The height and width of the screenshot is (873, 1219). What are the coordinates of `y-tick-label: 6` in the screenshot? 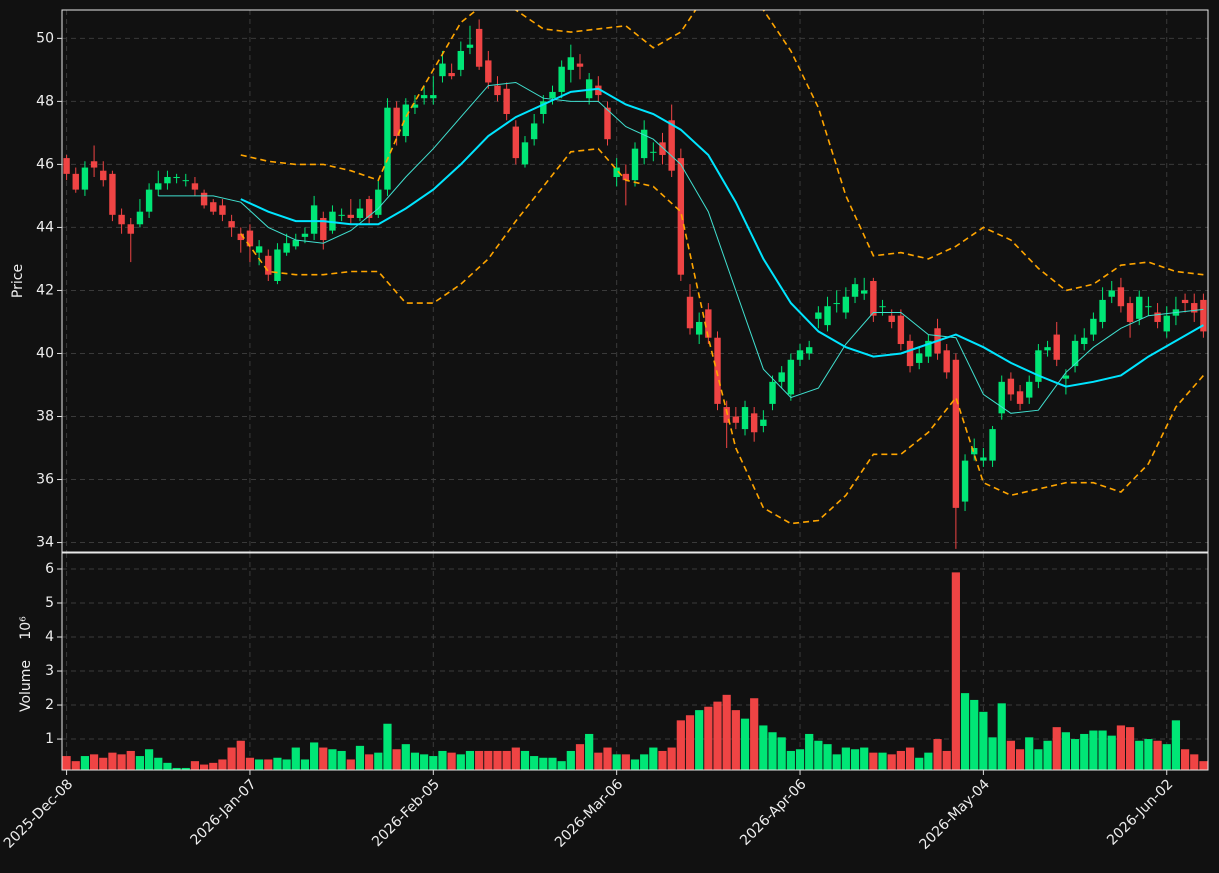 It's located at (49, 569).